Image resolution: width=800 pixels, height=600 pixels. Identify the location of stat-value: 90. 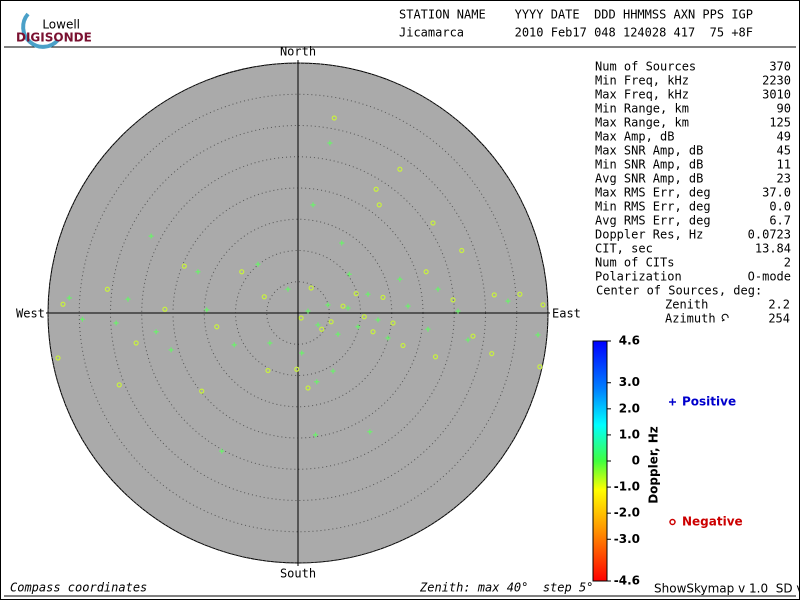
(784, 109).